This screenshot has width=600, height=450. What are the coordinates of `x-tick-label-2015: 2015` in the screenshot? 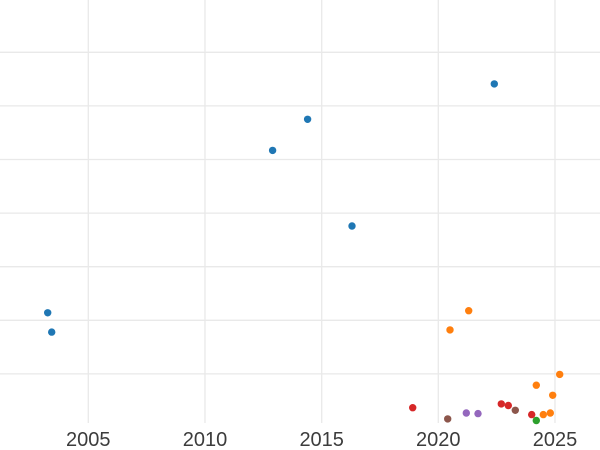 It's located at (321, 439).